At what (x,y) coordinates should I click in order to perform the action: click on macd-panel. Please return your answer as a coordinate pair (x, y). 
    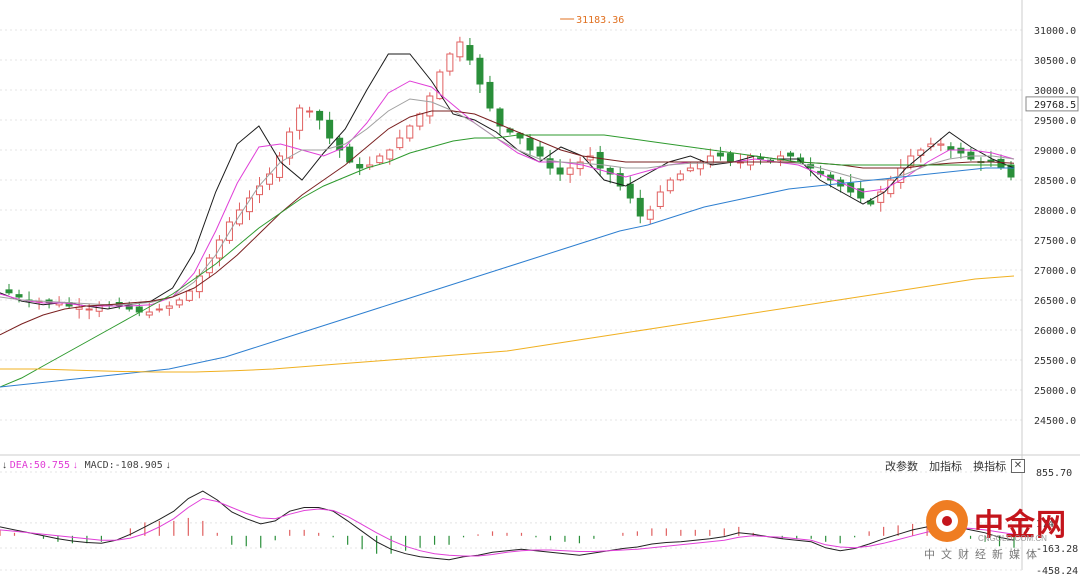
    Looking at the image, I should click on (507, 525).